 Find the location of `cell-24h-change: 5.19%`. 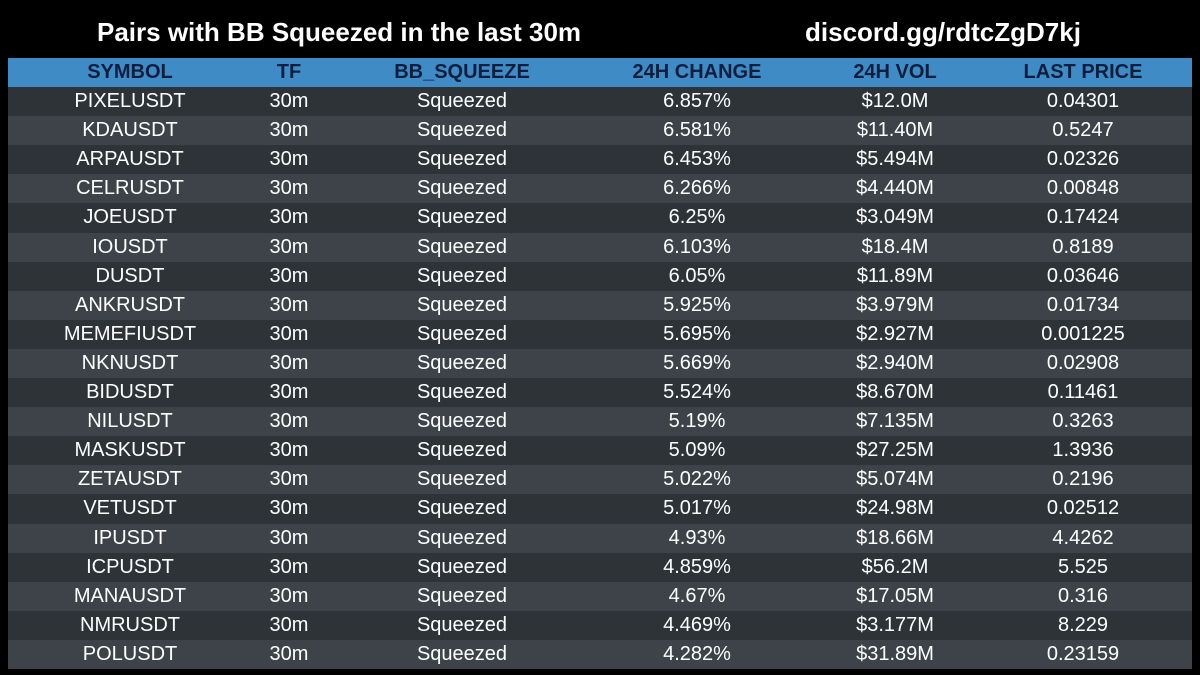

cell-24h-change: 5.19% is located at coordinates (697, 421).